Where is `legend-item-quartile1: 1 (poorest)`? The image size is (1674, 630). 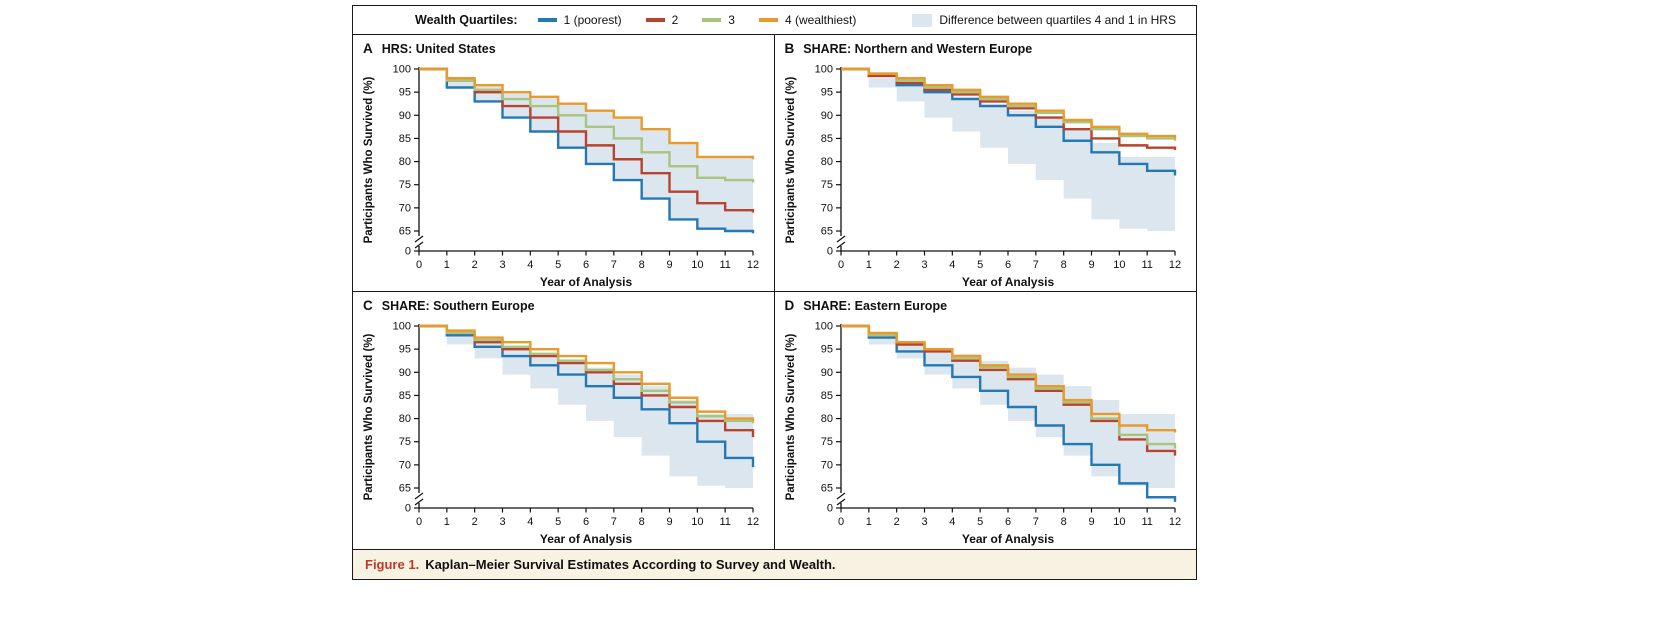
legend-item-quartile1: 1 (poorest) is located at coordinates (579, 20).